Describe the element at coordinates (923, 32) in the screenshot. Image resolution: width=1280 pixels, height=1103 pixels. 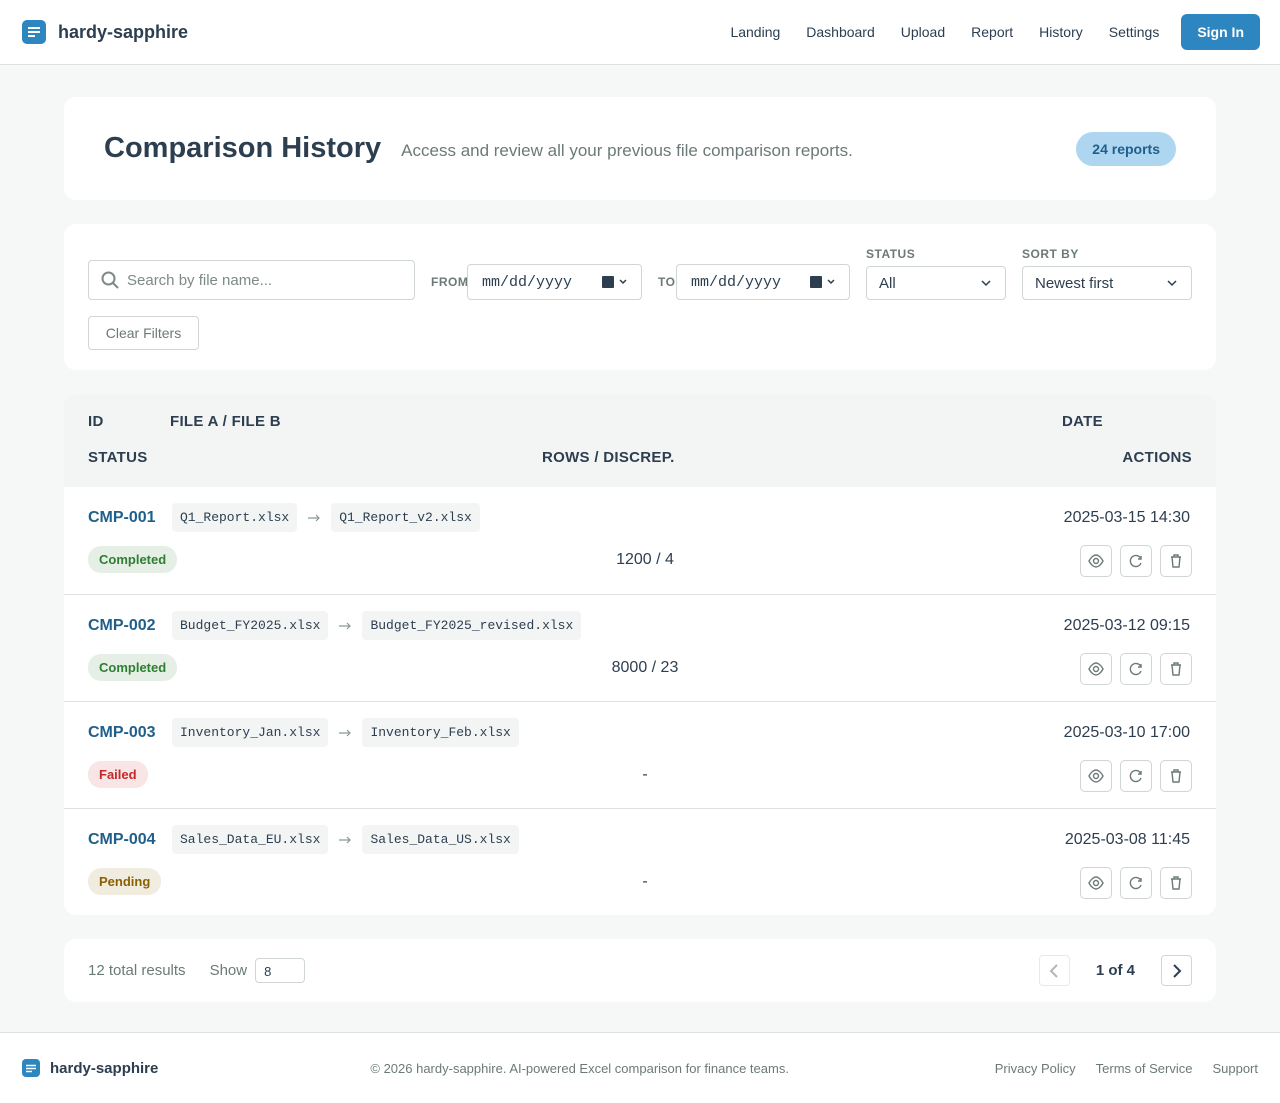
I see `nav-link: Upload` at that location.